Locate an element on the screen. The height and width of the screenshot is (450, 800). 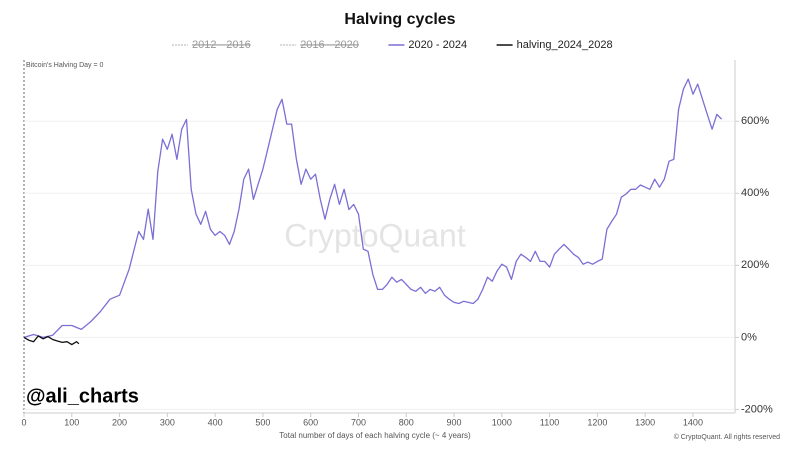
legend-label: halving_2024_2028 is located at coordinates (565, 45).